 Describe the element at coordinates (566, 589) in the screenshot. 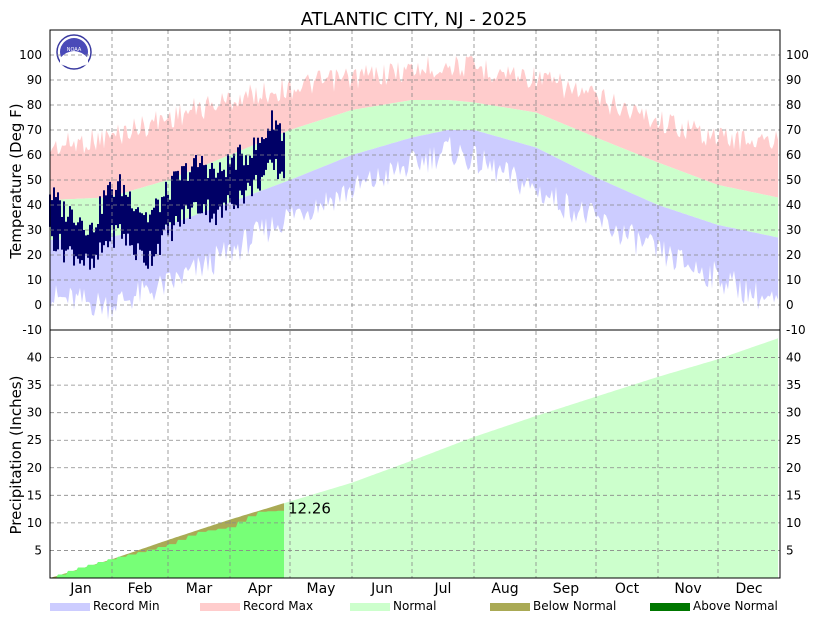

I see `month-label: Sep` at that location.